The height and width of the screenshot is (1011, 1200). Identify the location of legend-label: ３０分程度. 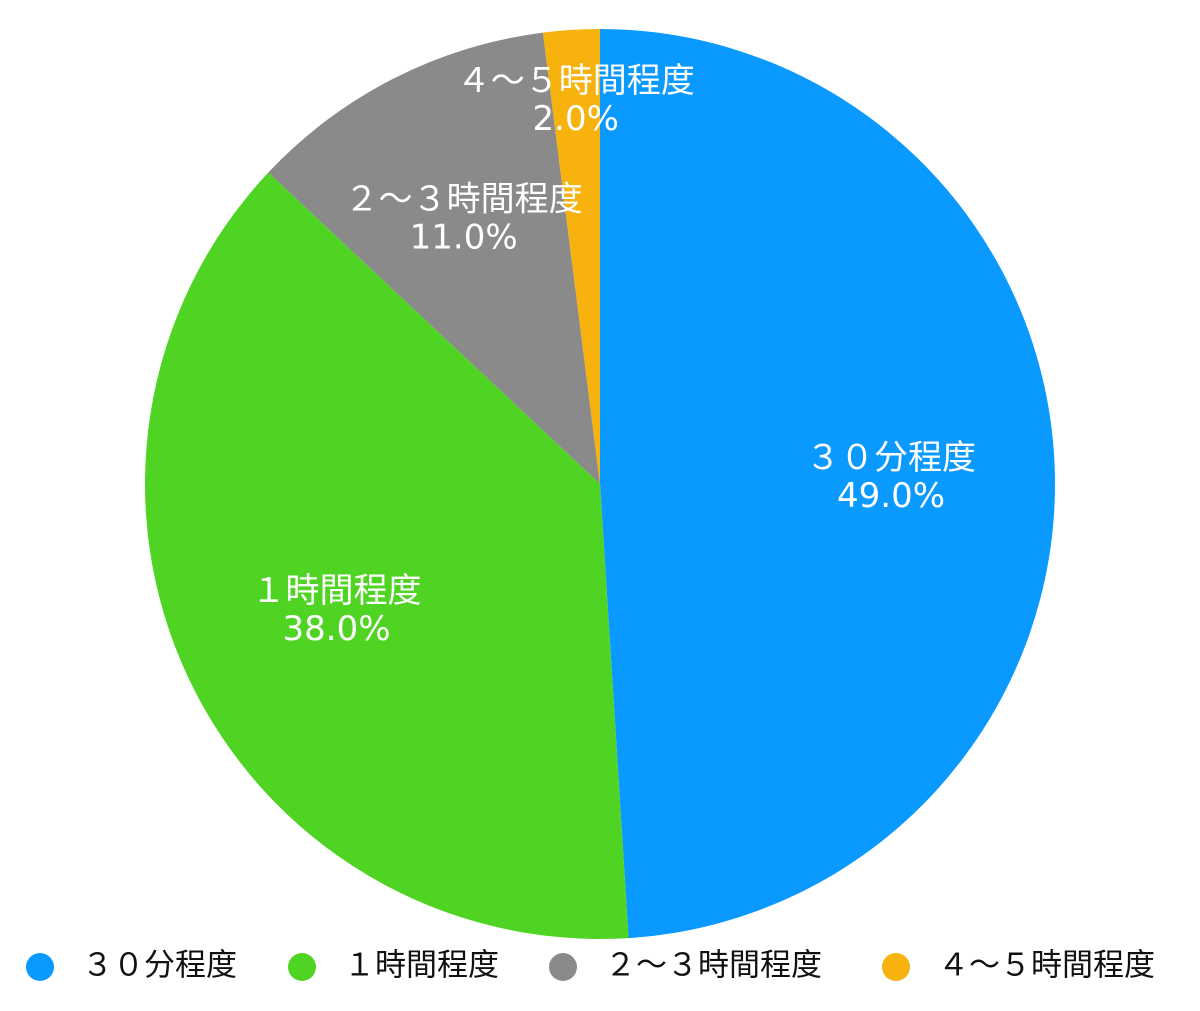
(159, 966).